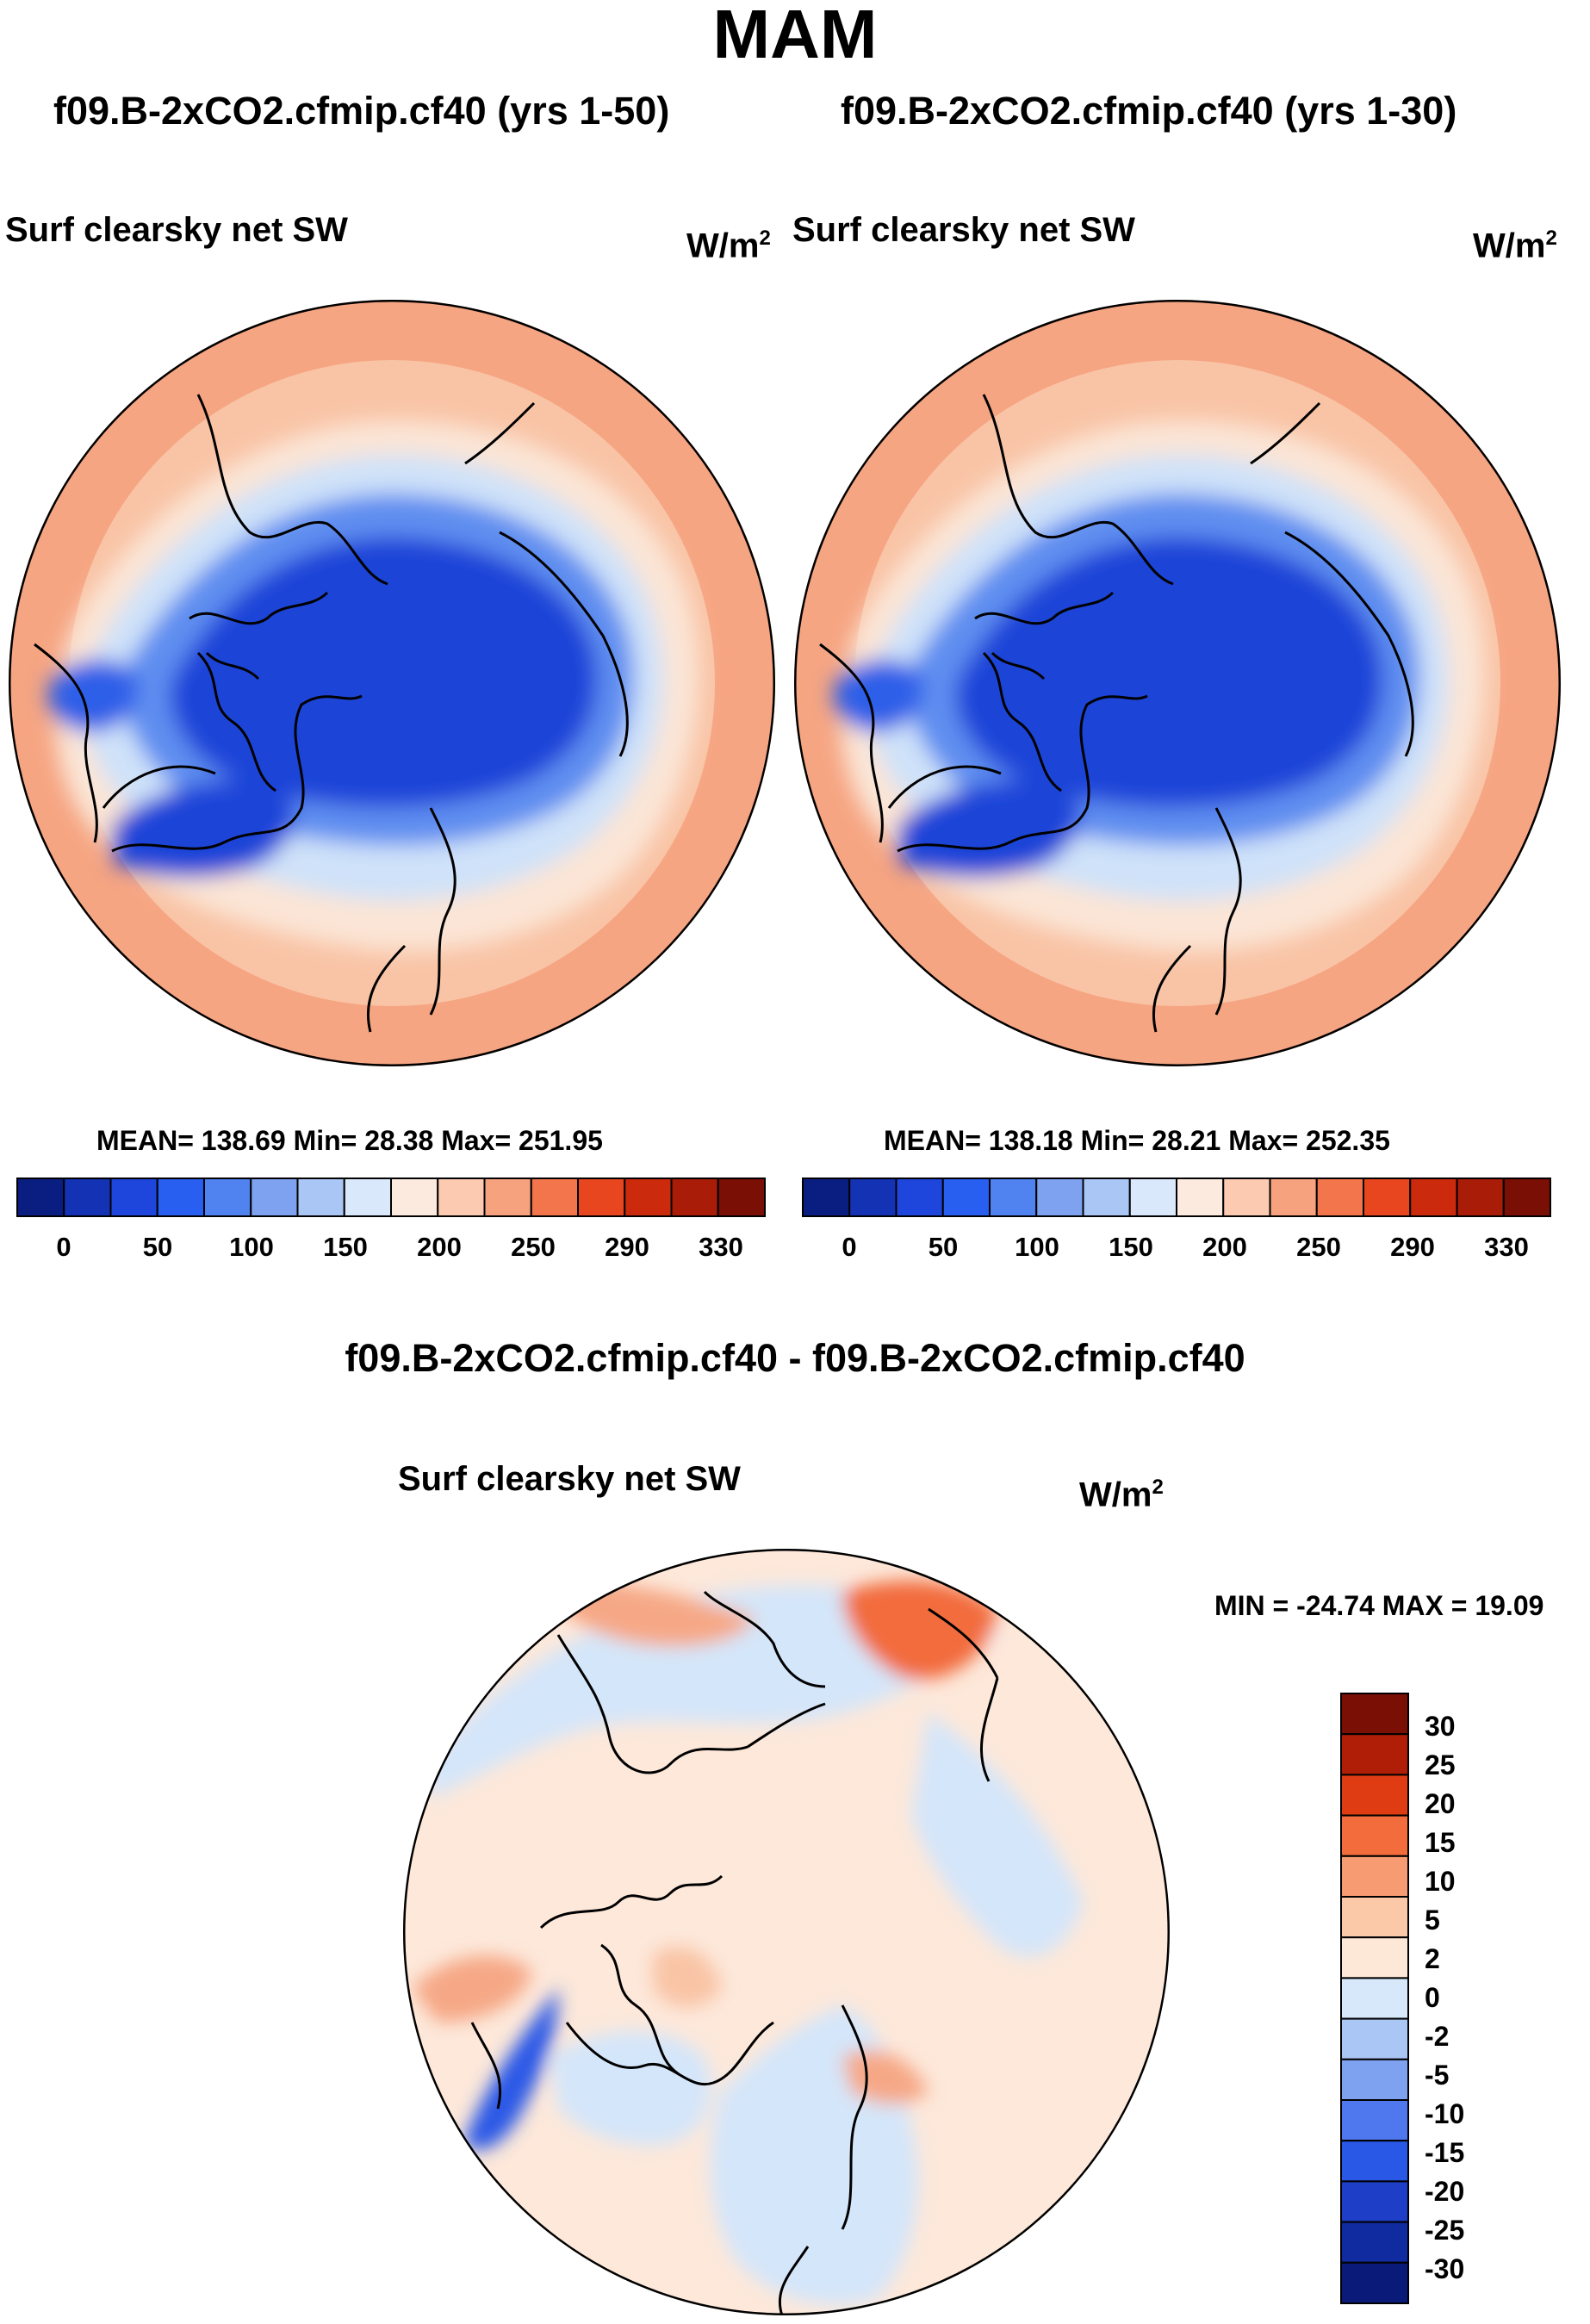 The height and width of the screenshot is (2324, 1590). I want to click on difference-variable-title: Surf clearsky net SW, so click(569, 1479).